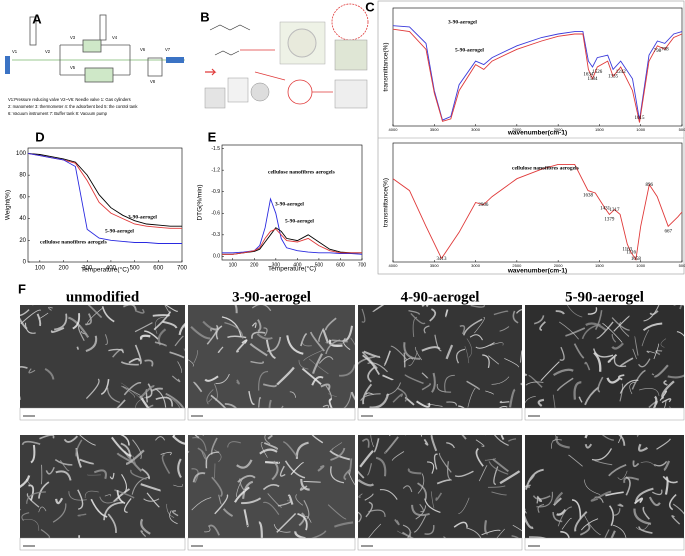 Image resolution: width=685 pixels, height=556 pixels. Describe the element at coordinates (276, 265) in the screenshot. I see `x-tick-label: 300` at that location.